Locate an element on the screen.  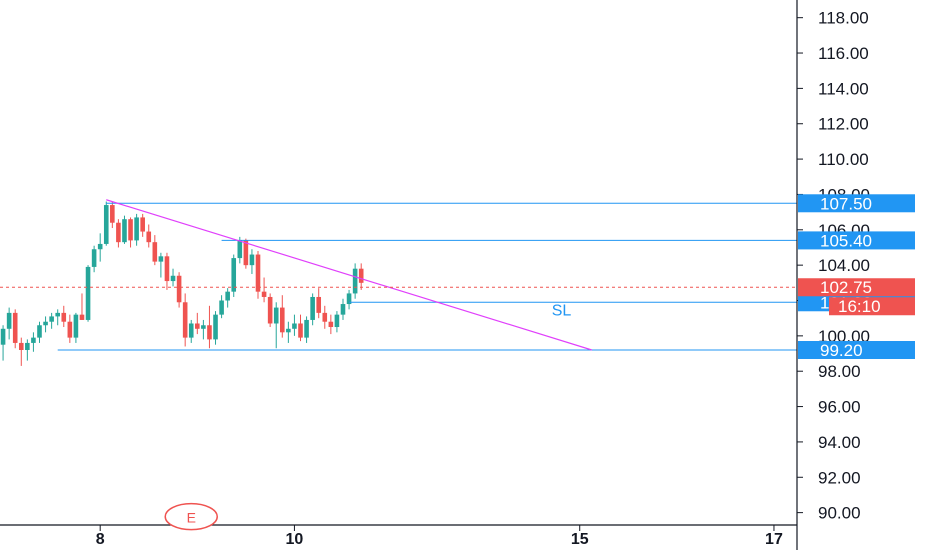
candles-layer is located at coordinates (182, 283).